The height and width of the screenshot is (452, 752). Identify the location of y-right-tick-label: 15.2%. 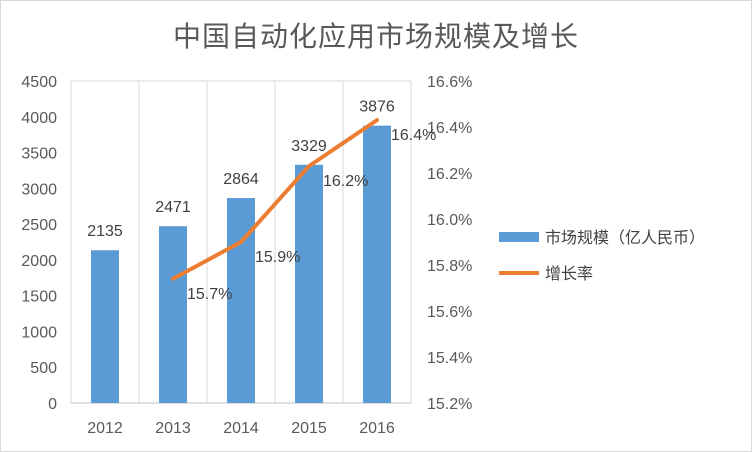
(449, 404).